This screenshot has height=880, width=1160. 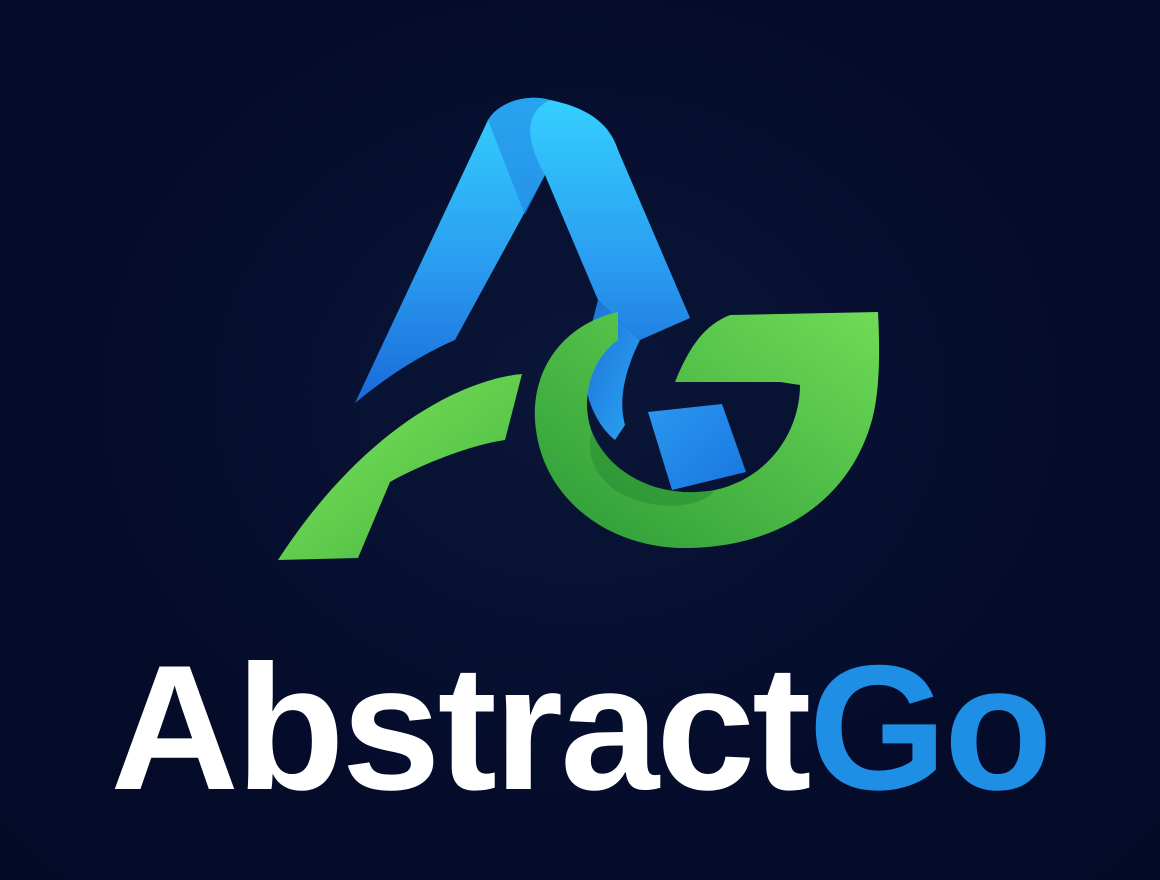 What do you see at coordinates (930, 727) in the screenshot?
I see `brand-name-accent: Go` at bounding box center [930, 727].